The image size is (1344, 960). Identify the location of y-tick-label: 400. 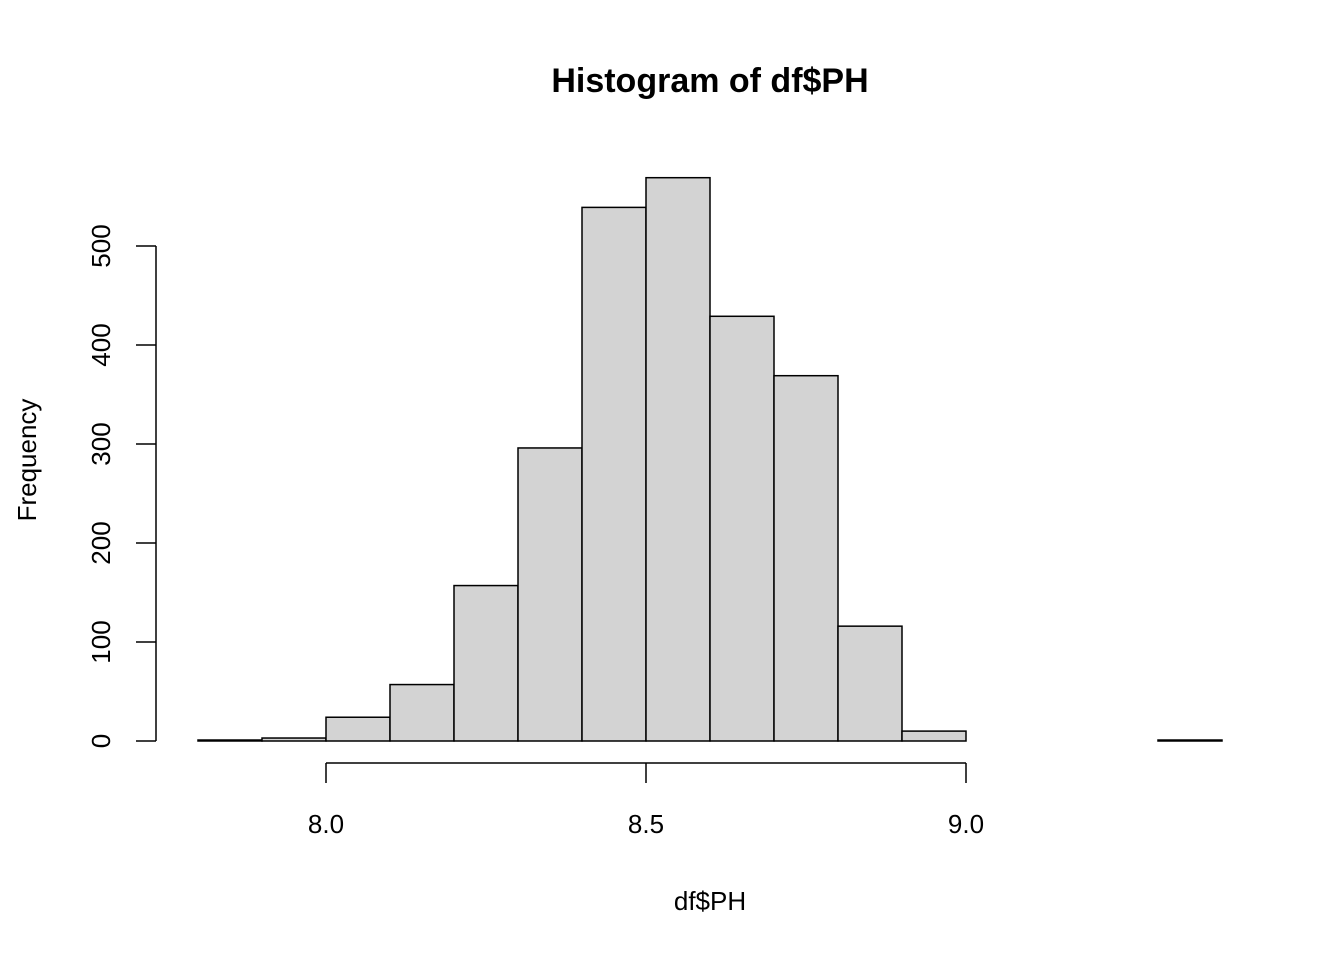
(101, 344).